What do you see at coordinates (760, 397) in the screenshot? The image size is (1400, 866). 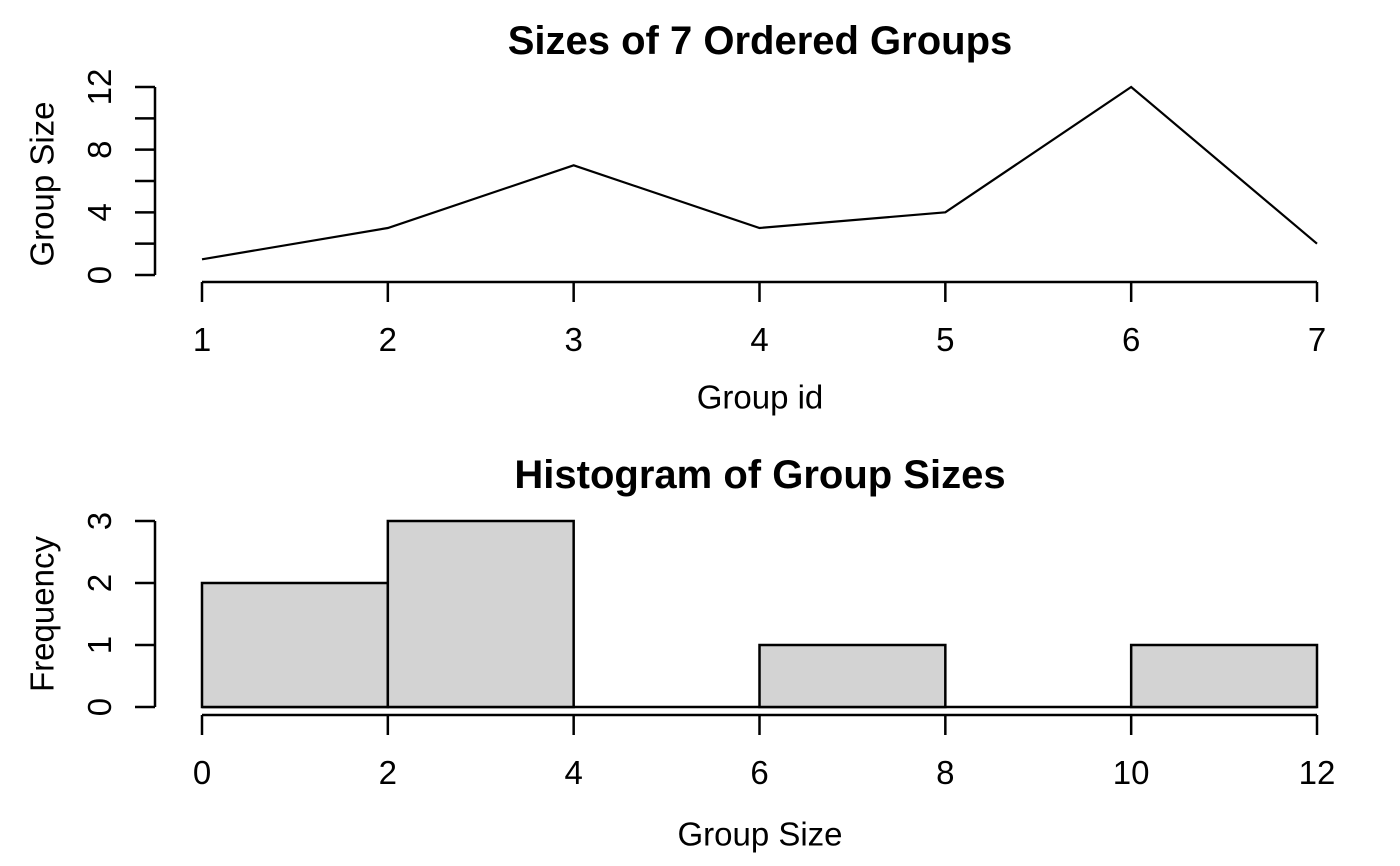 I see `line-plot-x-axis-label: Group id` at bounding box center [760, 397].